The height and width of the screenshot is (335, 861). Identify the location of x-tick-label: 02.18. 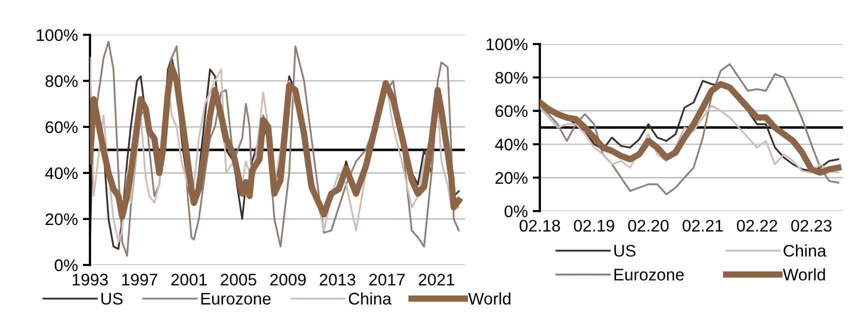
(540, 226).